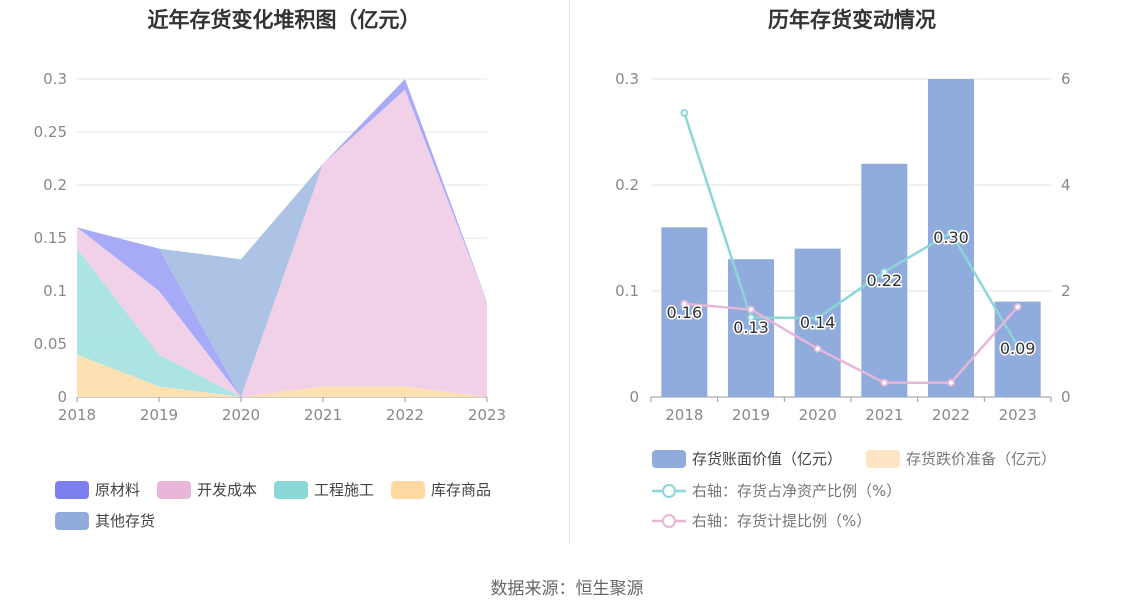  Describe the element at coordinates (1066, 397) in the screenshot. I see `y-right-tick-label: 0` at that location.